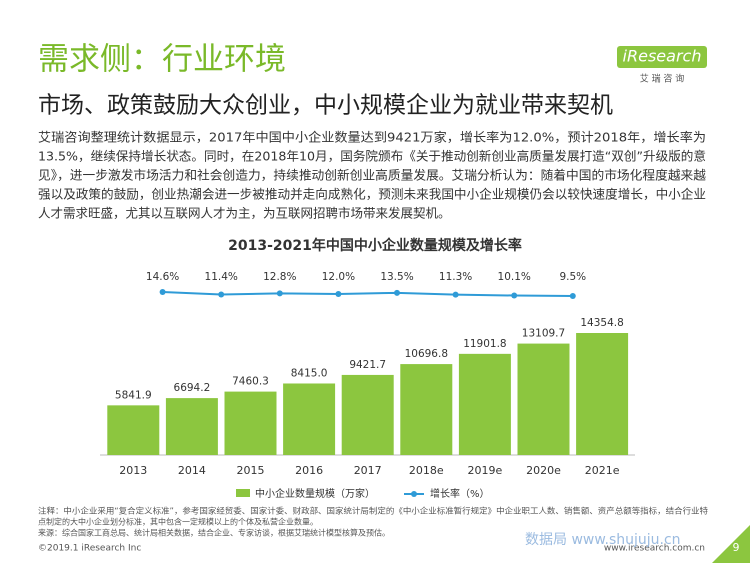 The width and height of the screenshot is (750, 563). Describe the element at coordinates (251, 470) in the screenshot. I see `x-tick-label: 2015` at that location.